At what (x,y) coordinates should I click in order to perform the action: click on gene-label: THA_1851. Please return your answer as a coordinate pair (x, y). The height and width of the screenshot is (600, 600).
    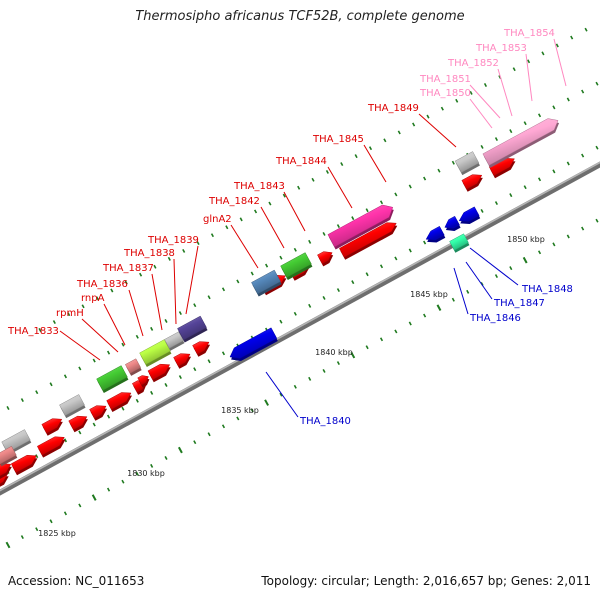
    Looking at the image, I should click on (445, 79).